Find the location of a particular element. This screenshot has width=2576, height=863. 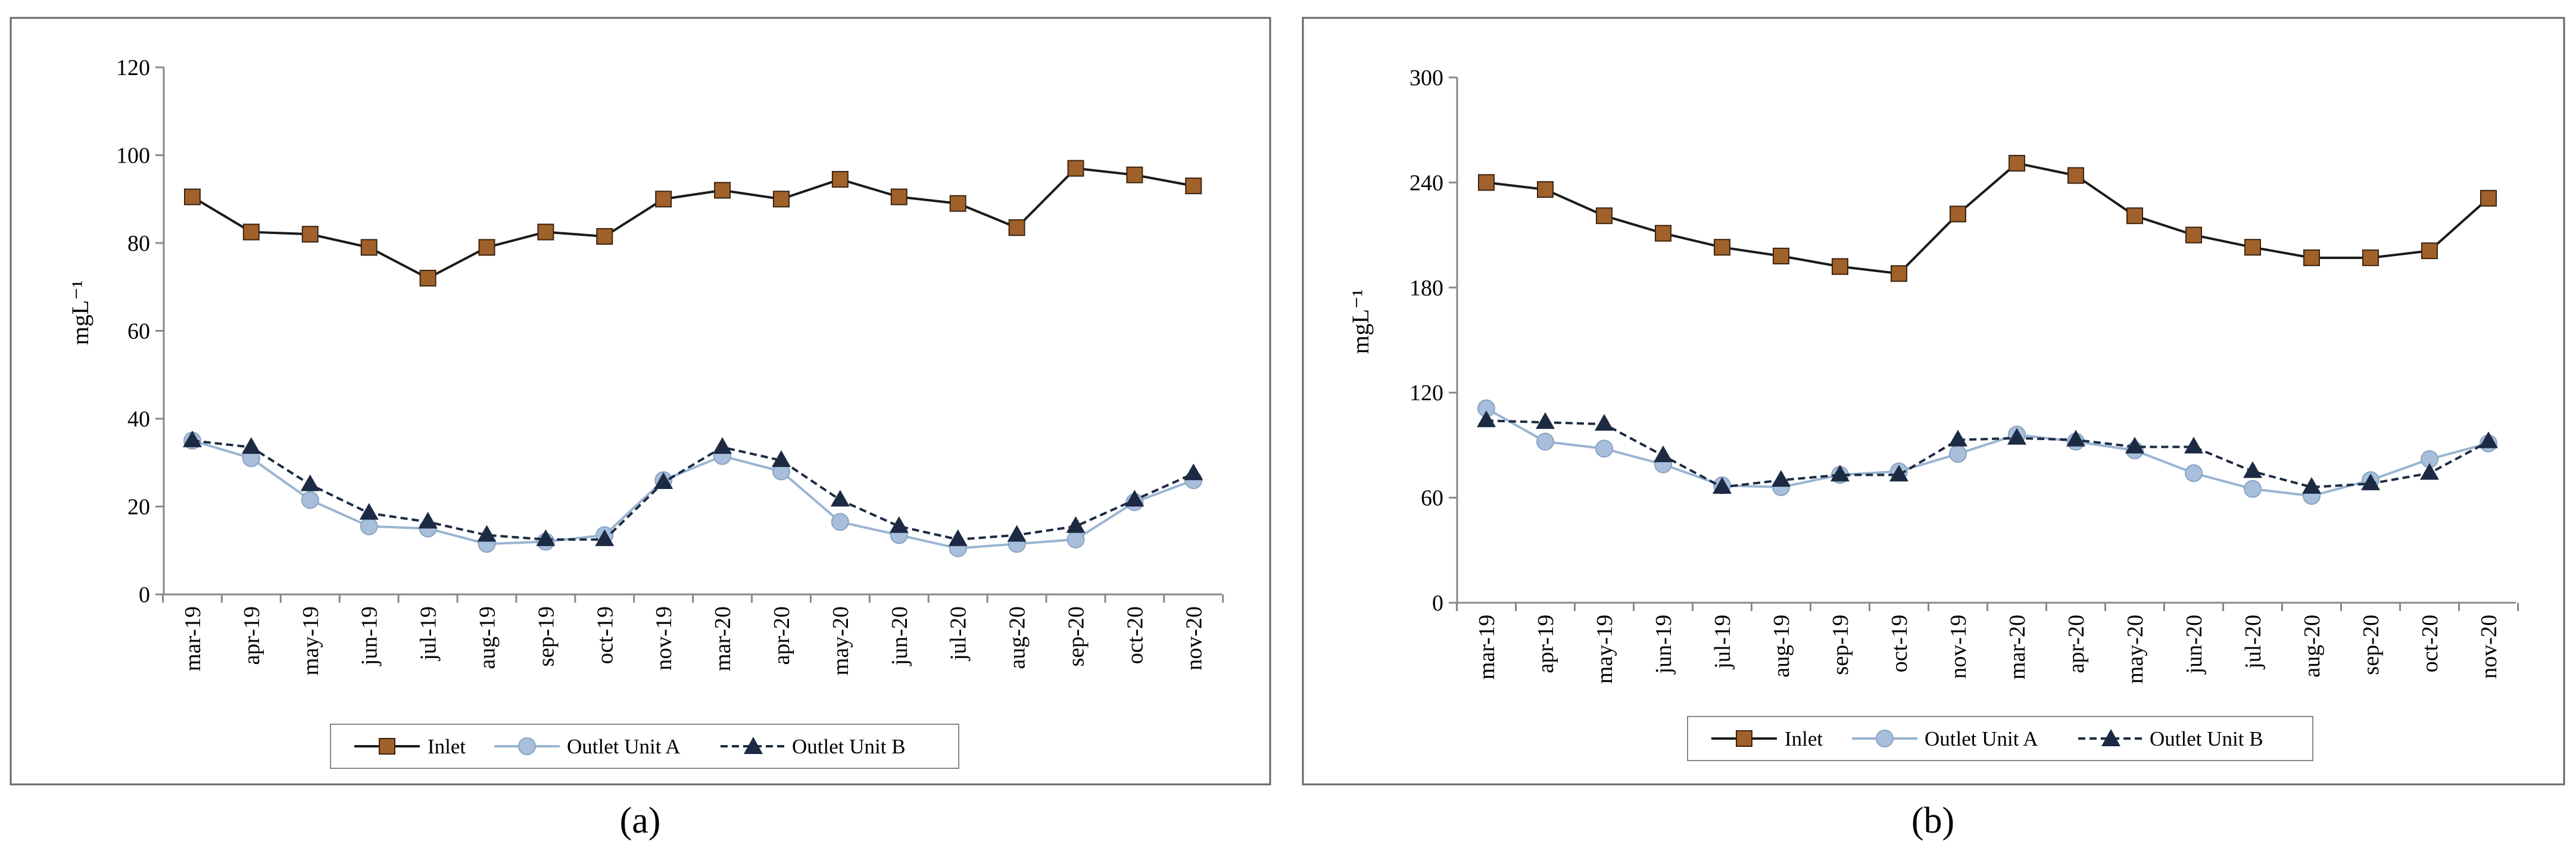

chart-b-x-tick-label: apr-20 is located at coordinates (2077, 644).